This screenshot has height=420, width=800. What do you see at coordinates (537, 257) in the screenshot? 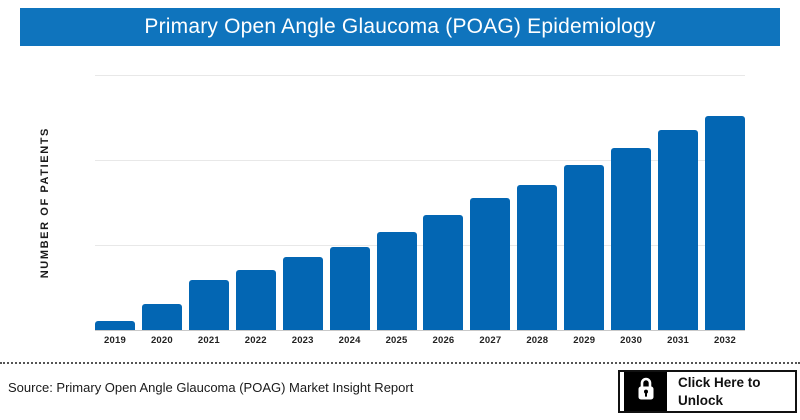
I see `bar-2028` at bounding box center [537, 257].